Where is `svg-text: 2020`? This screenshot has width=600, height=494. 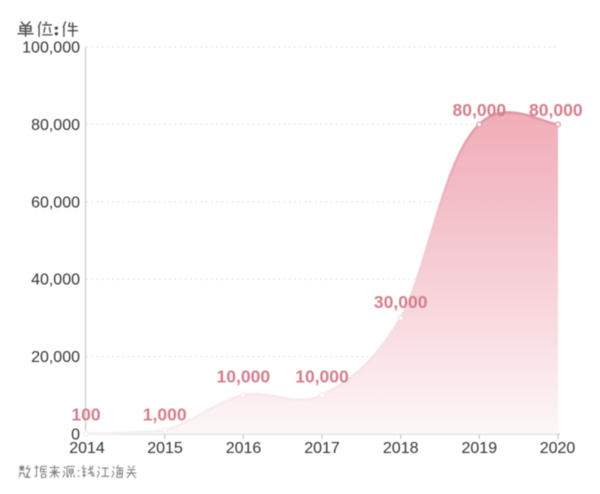 svg-text: 2020 is located at coordinates (558, 448).